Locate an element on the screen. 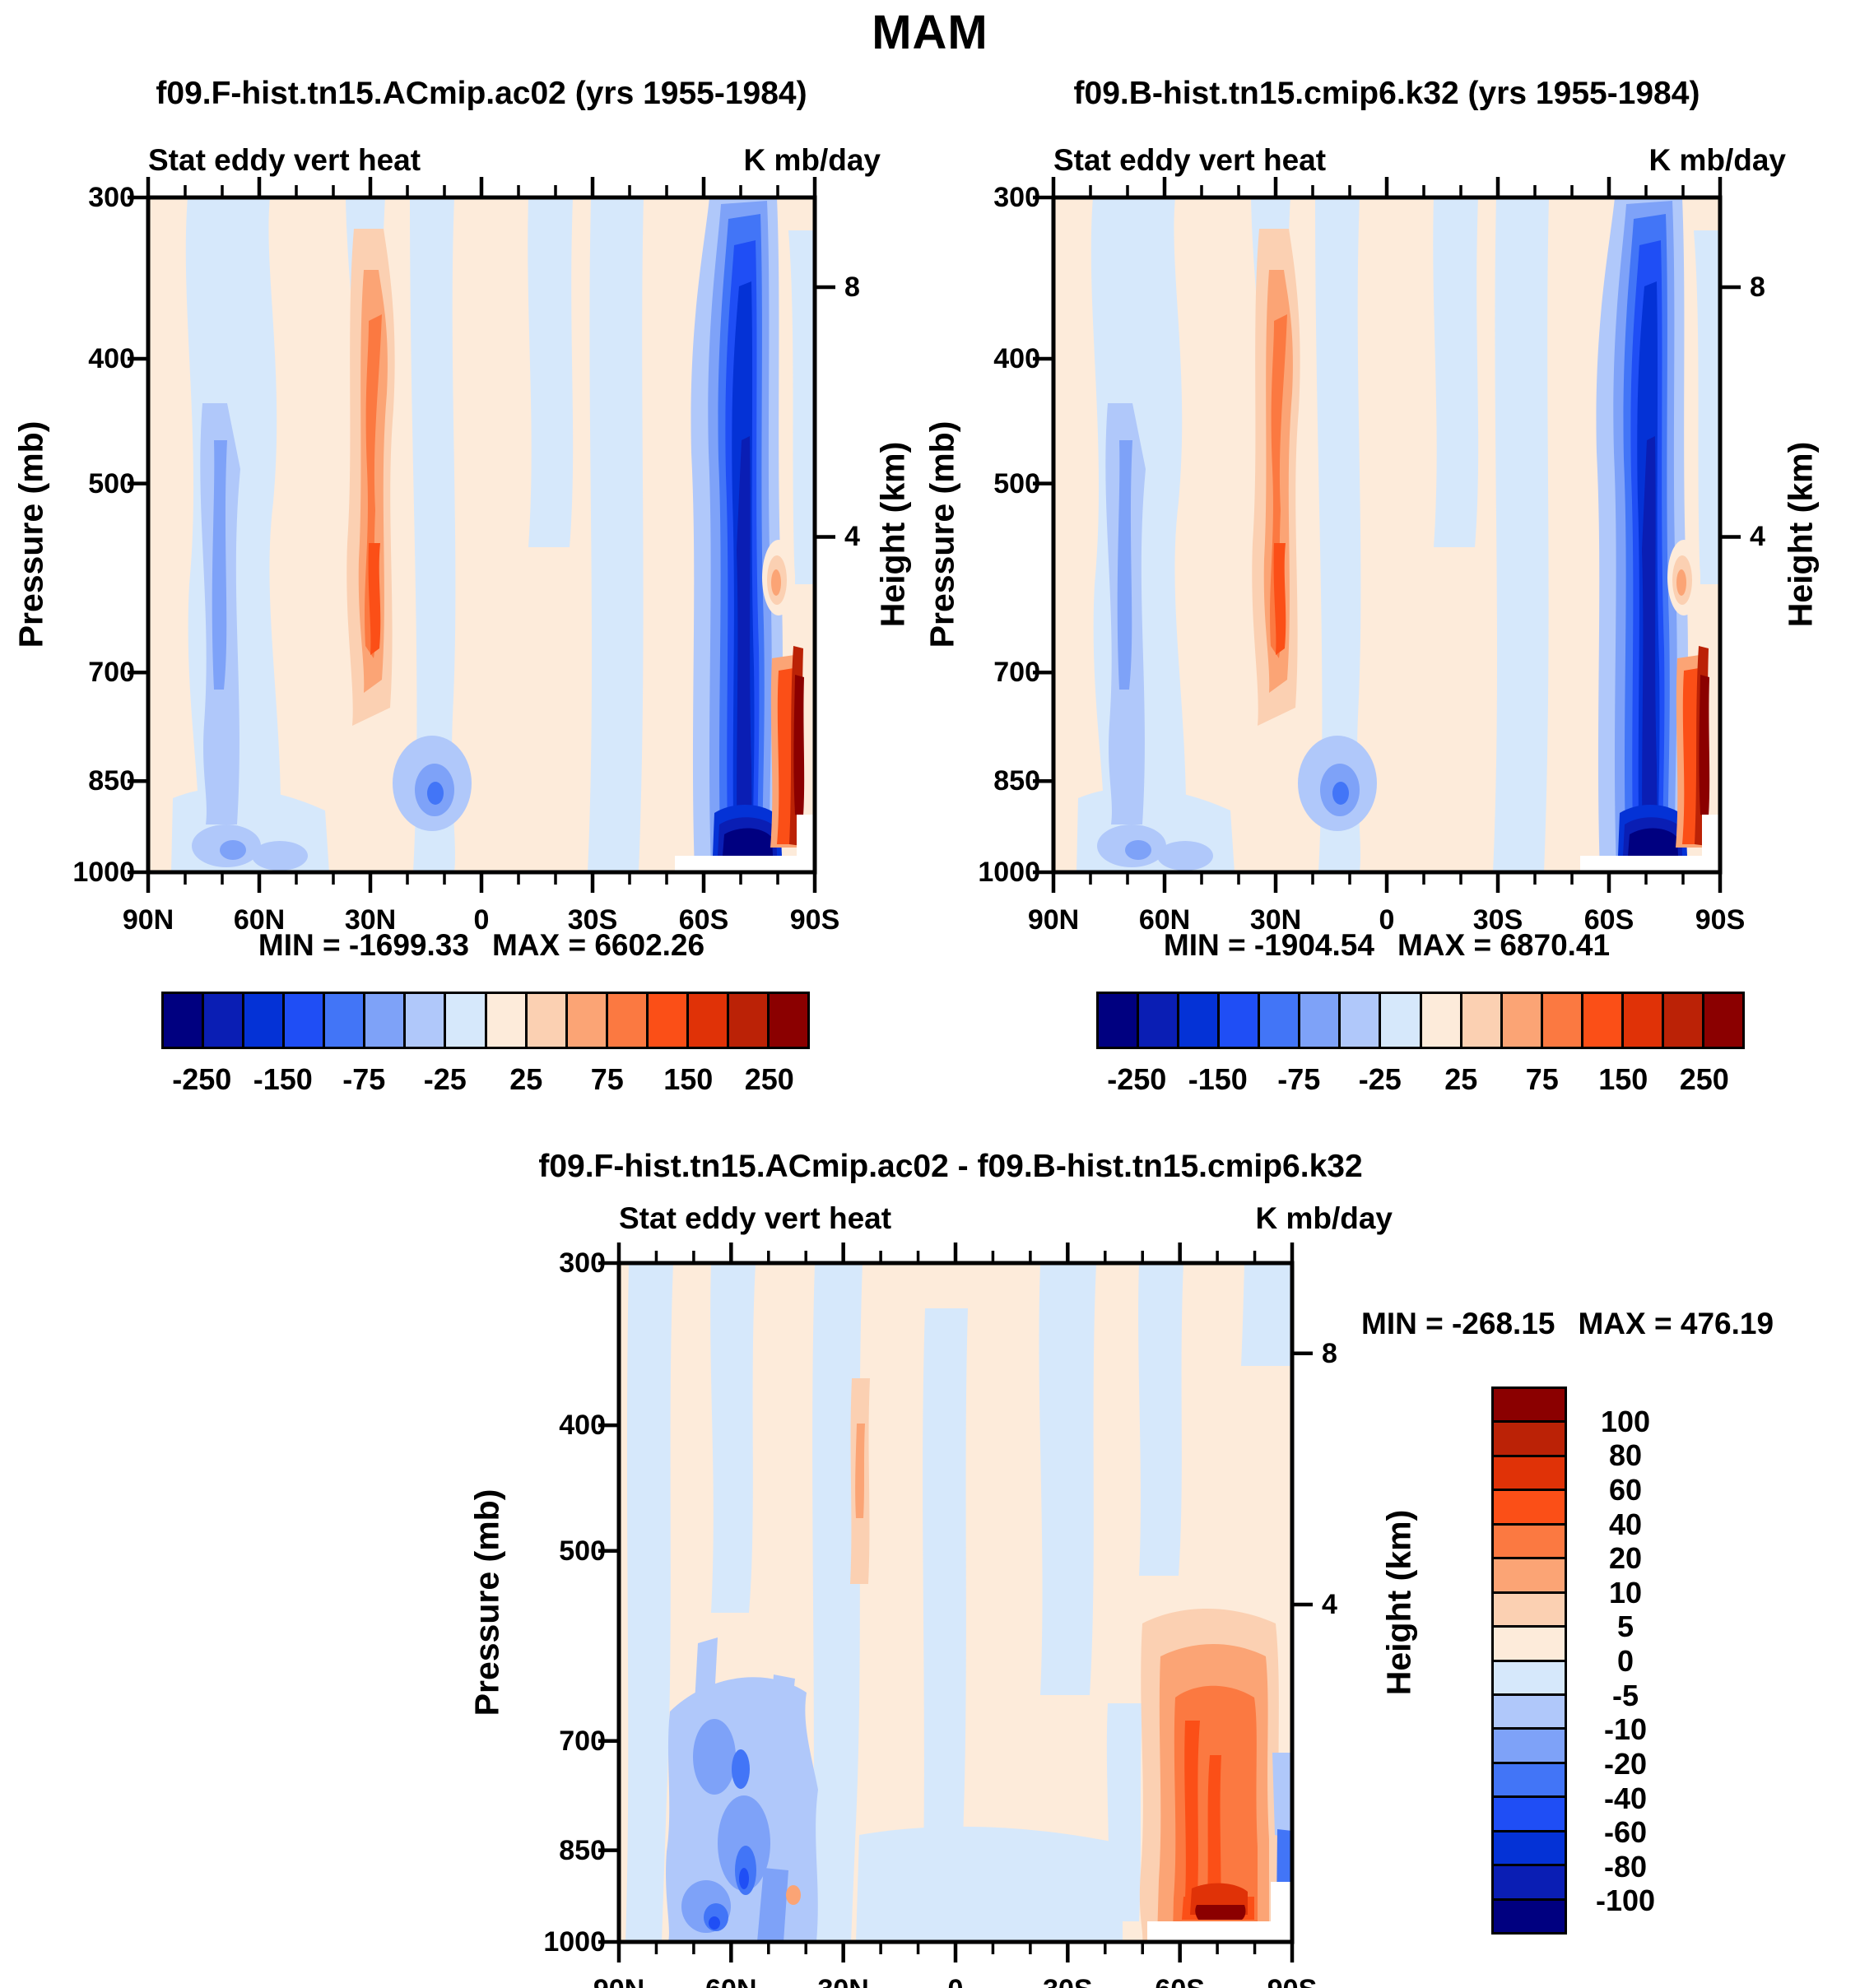 This screenshot has height=1988, width=1860. height-tick-label: 8 is located at coordinates (1757, 288).